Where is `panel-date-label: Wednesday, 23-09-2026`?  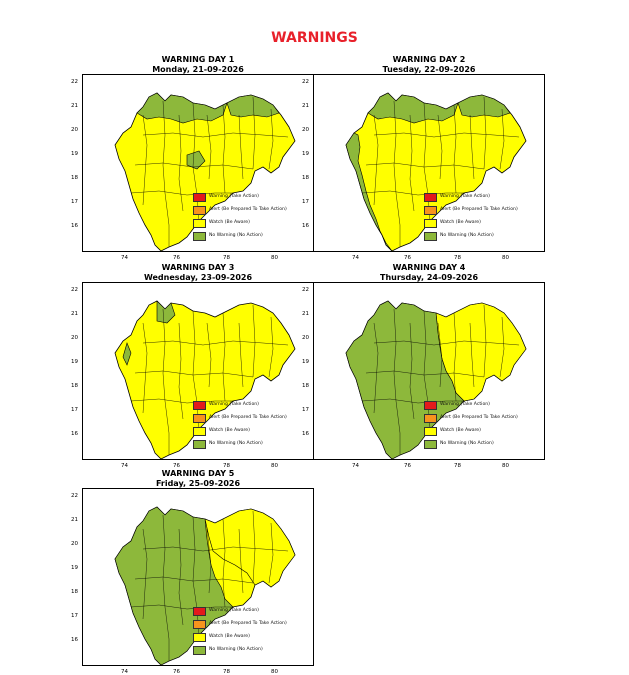
panel-date-label: Wednesday, 23-09-2026 is located at coordinates (198, 277).